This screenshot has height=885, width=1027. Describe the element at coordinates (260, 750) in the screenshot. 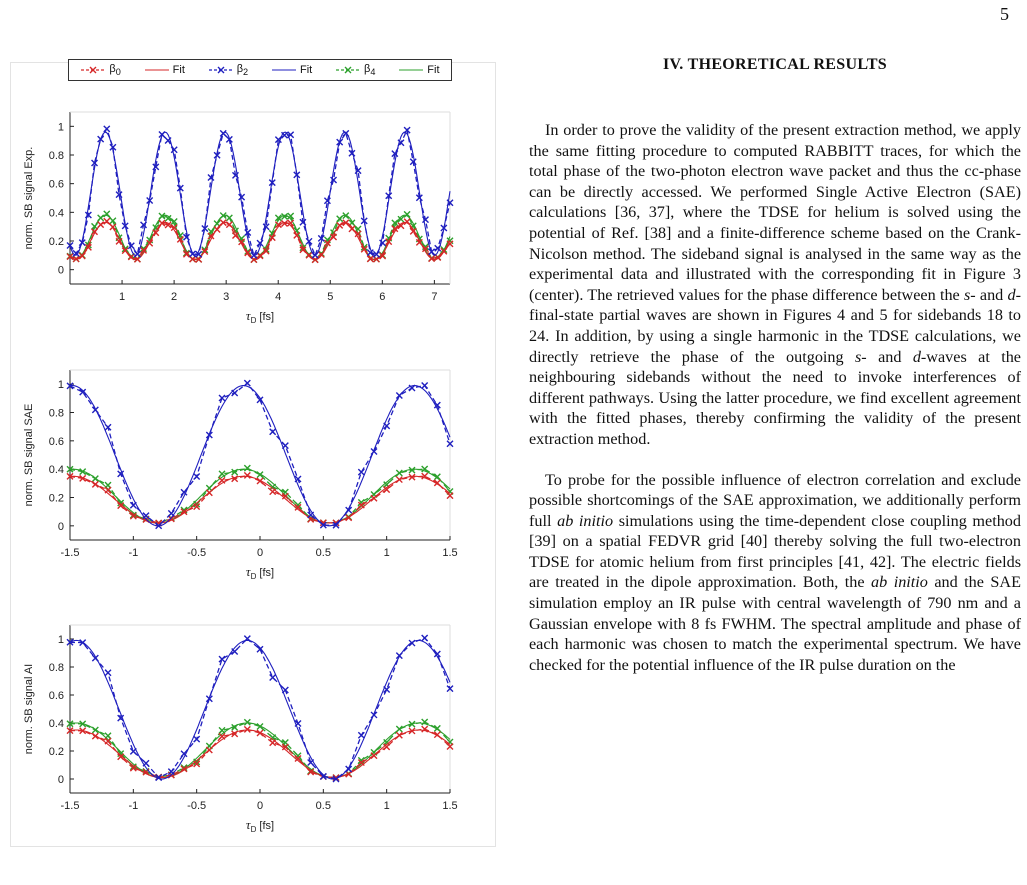

I see `fit-line-beta4` at that location.